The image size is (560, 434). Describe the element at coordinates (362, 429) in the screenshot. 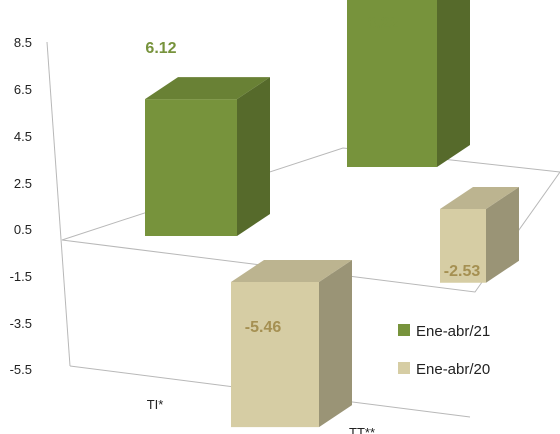

I see `category-label: TT**` at that location.